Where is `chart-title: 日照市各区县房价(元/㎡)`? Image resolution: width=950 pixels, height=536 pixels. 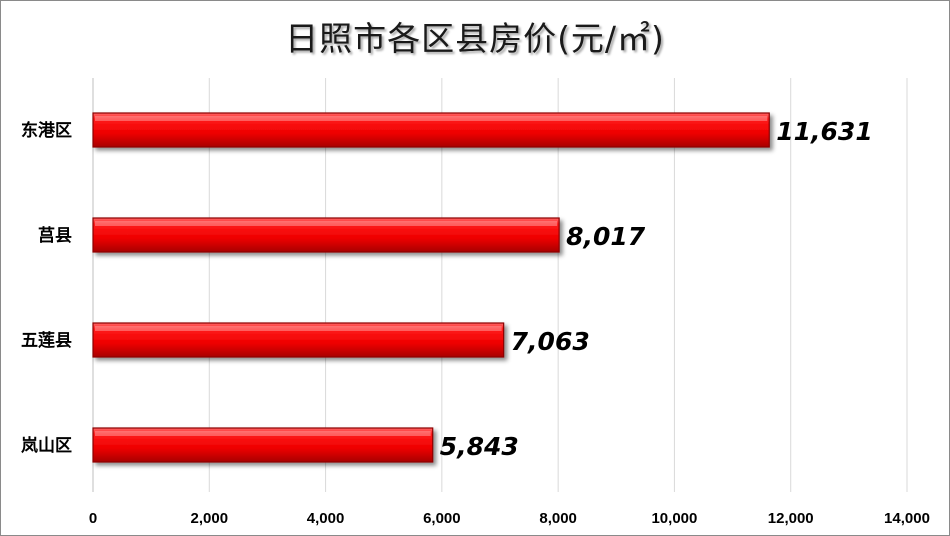
chart-title: 日照市各区县房价(元/㎡) is located at coordinates (475, 38).